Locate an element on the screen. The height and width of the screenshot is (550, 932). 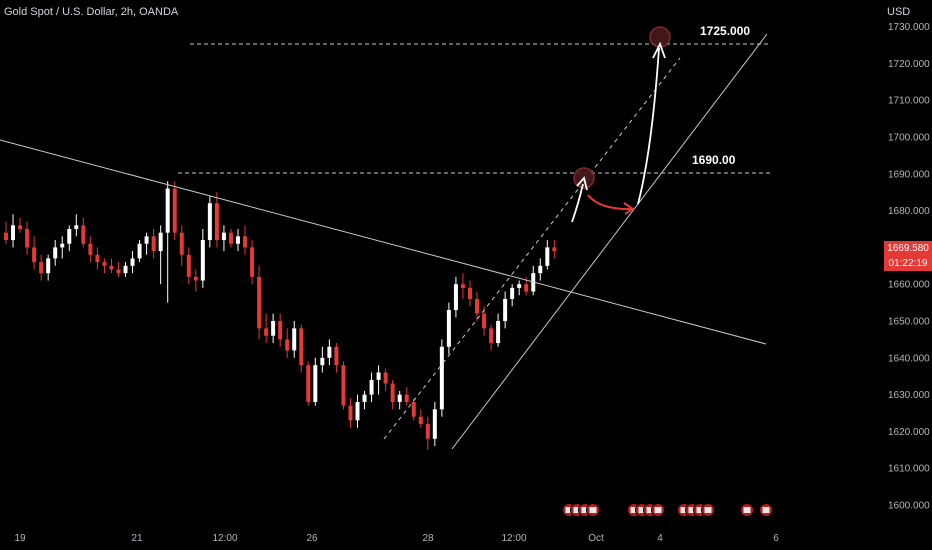
y-tick-label: 1640.000 is located at coordinates (909, 358).